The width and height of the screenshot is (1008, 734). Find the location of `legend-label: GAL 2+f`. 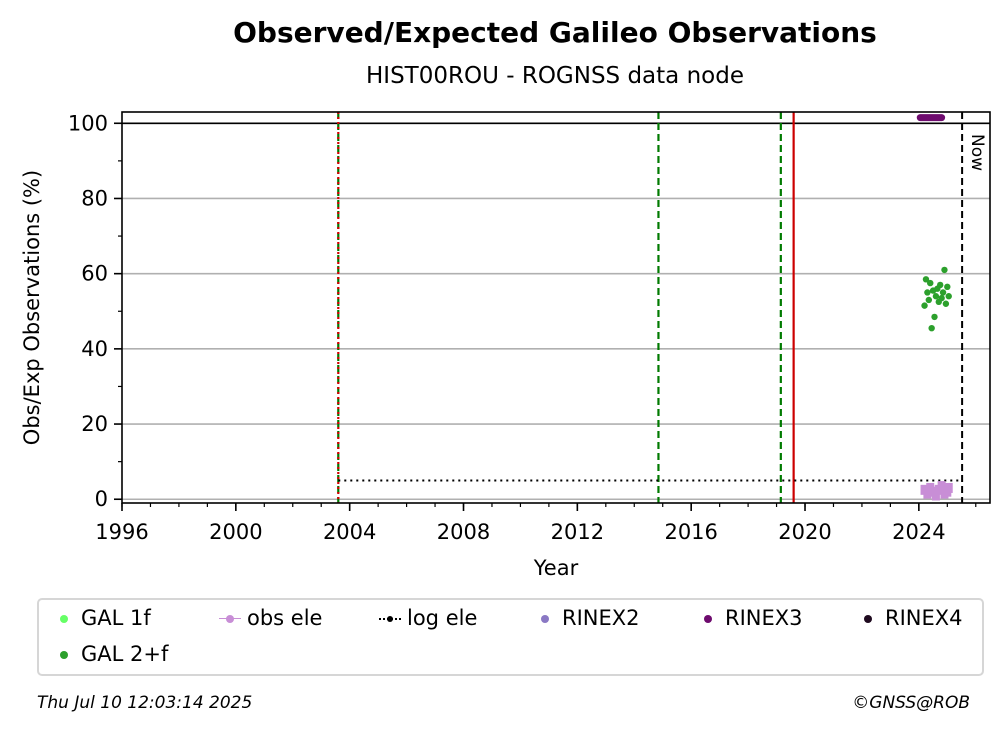

legend-label: GAL 2+f is located at coordinates (125, 654).